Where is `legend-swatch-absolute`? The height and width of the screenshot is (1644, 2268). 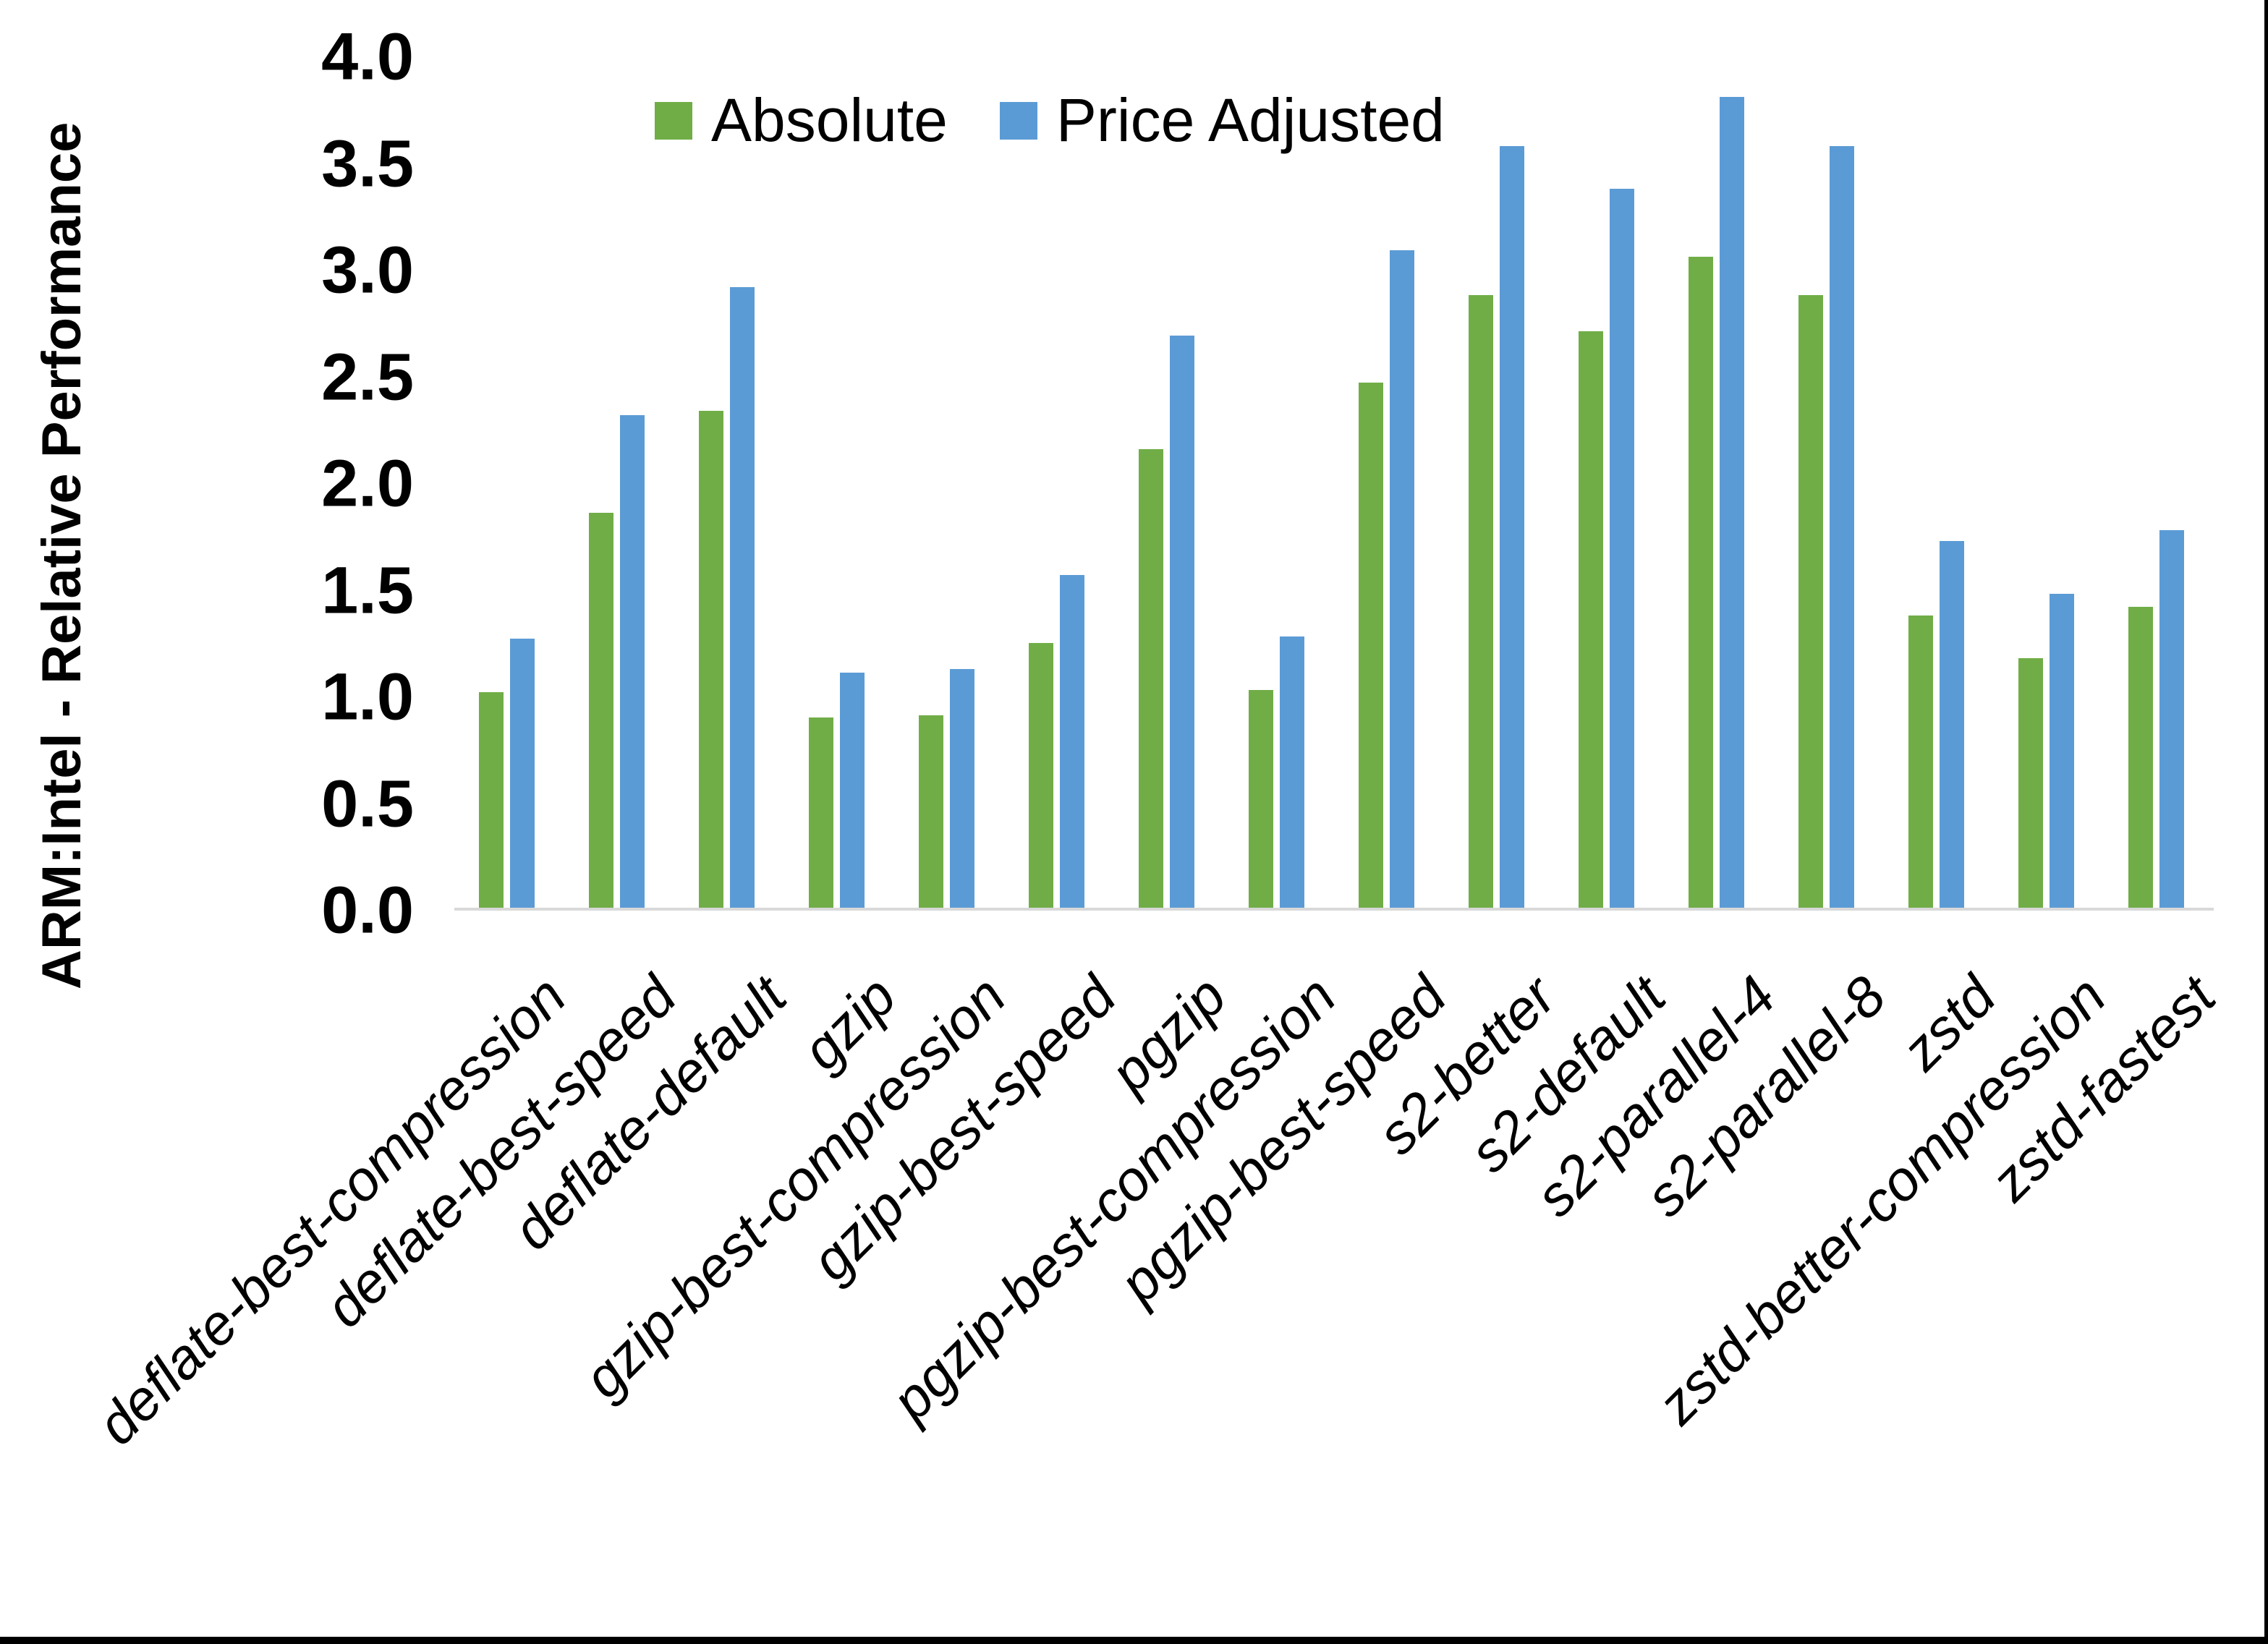
legend-swatch-absolute is located at coordinates (673, 120).